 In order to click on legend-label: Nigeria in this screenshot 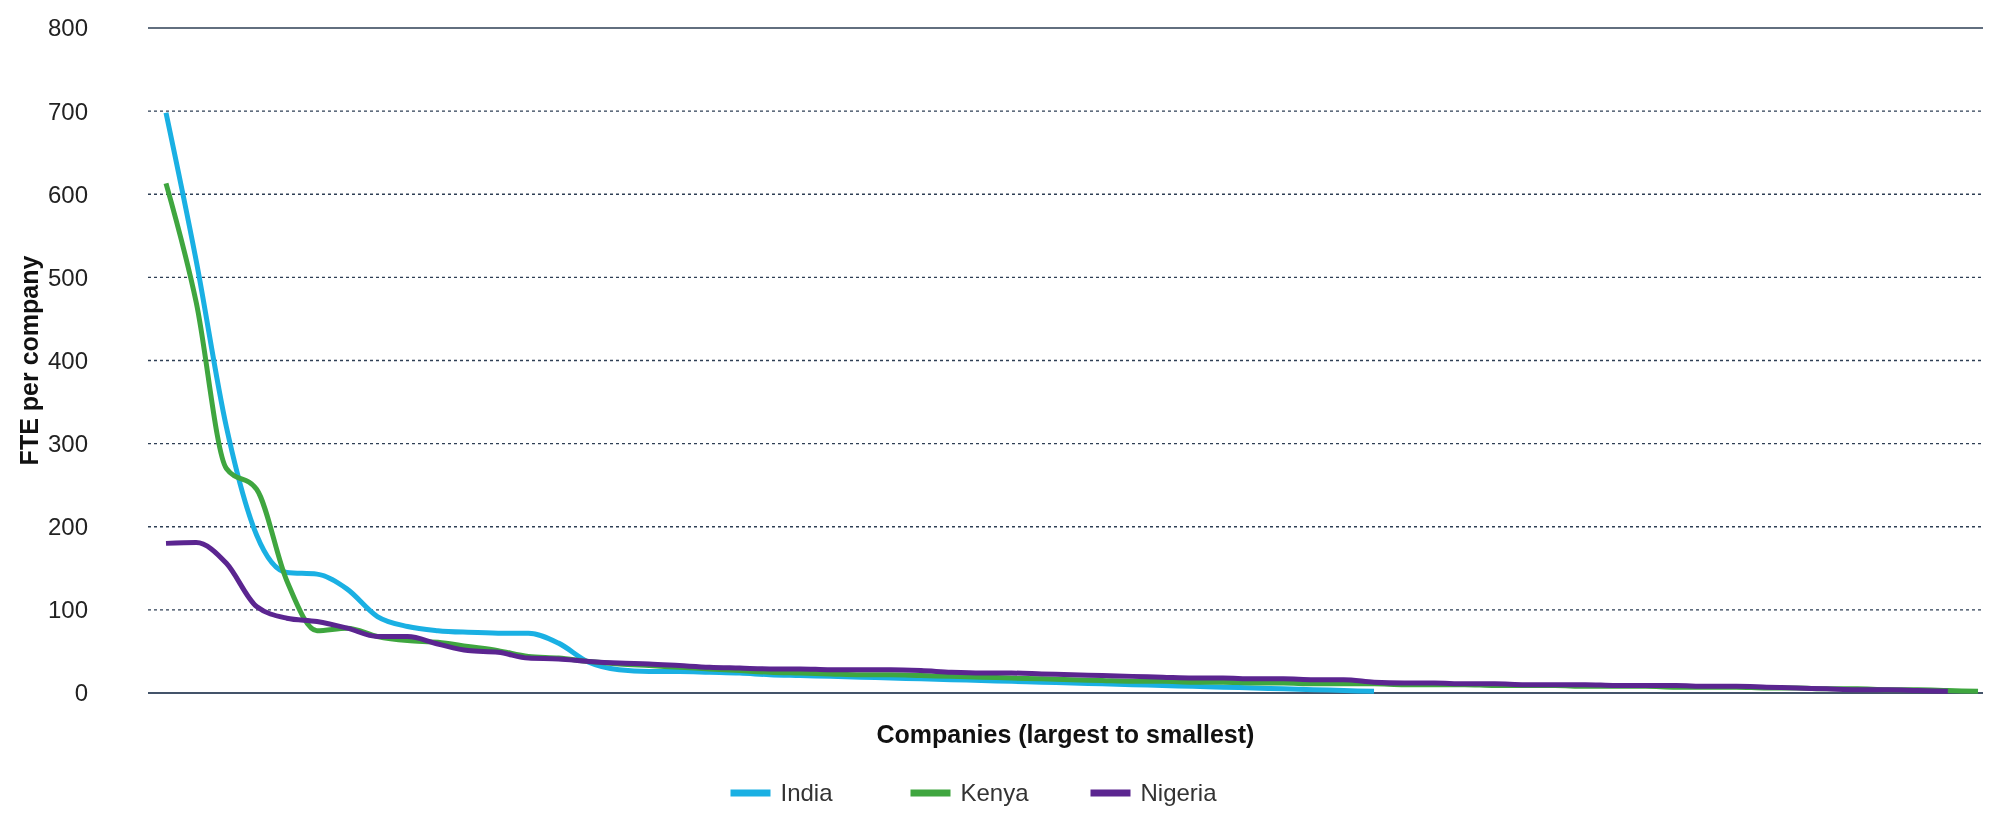, I will do `click(1179, 793)`.